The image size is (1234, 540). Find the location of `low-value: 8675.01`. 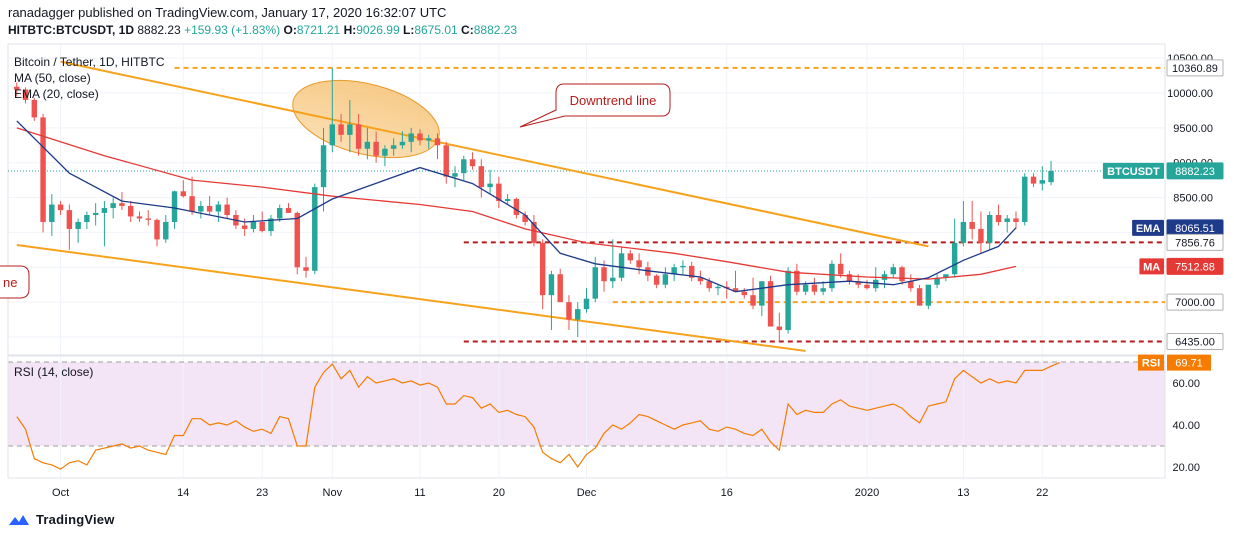

low-value: 8675.01 is located at coordinates (436, 30).